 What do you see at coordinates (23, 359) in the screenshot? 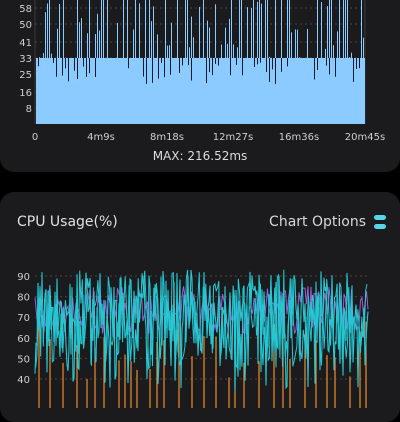
I see `cpu-y-tick-label: 50` at bounding box center [23, 359].